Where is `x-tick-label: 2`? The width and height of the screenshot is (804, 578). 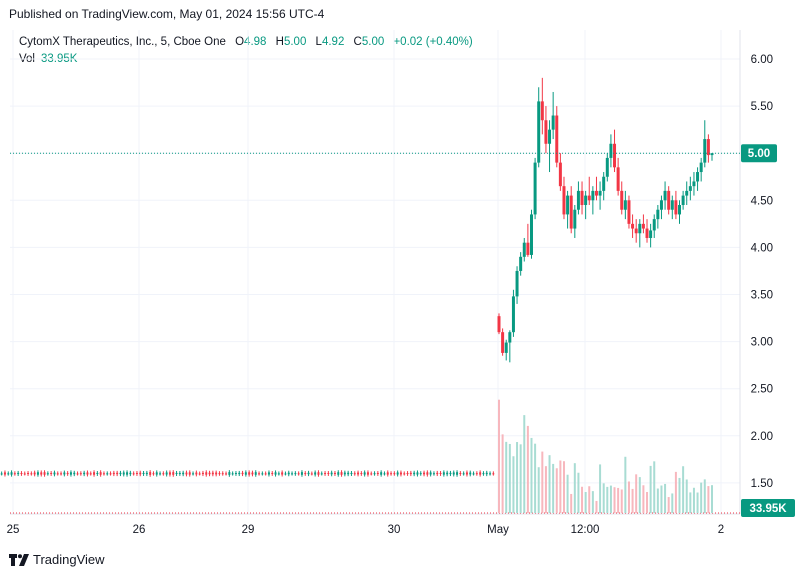 x-tick-label: 2 is located at coordinates (721, 530).